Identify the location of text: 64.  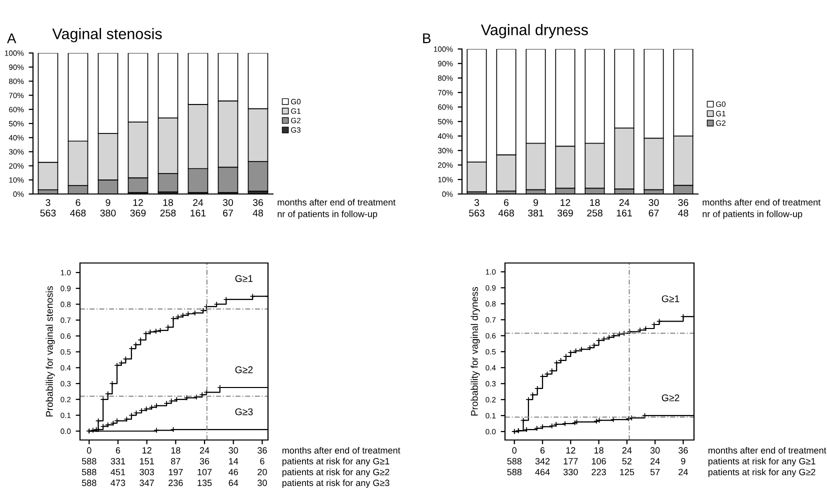
(233, 483).